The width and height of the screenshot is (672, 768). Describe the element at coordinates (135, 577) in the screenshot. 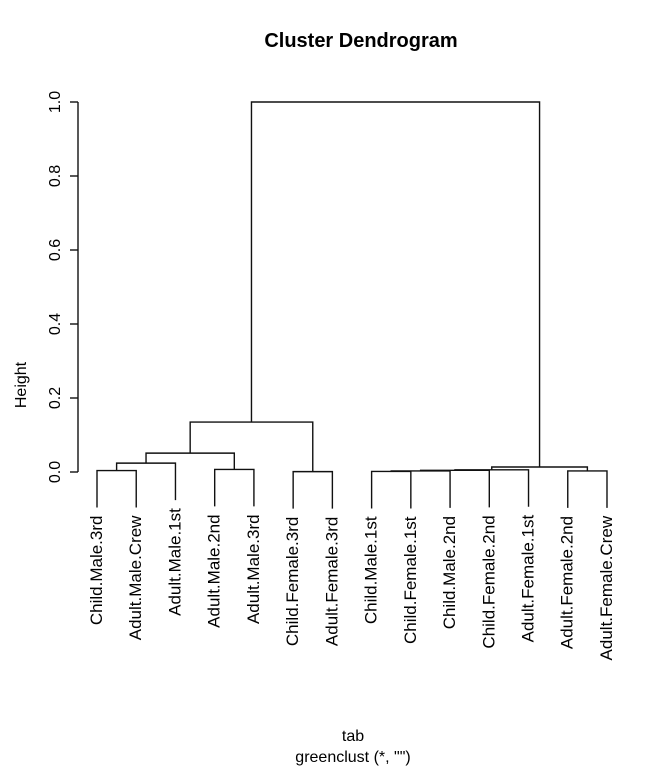

I see `leaf-label: Adult.Male.Crew` at that location.